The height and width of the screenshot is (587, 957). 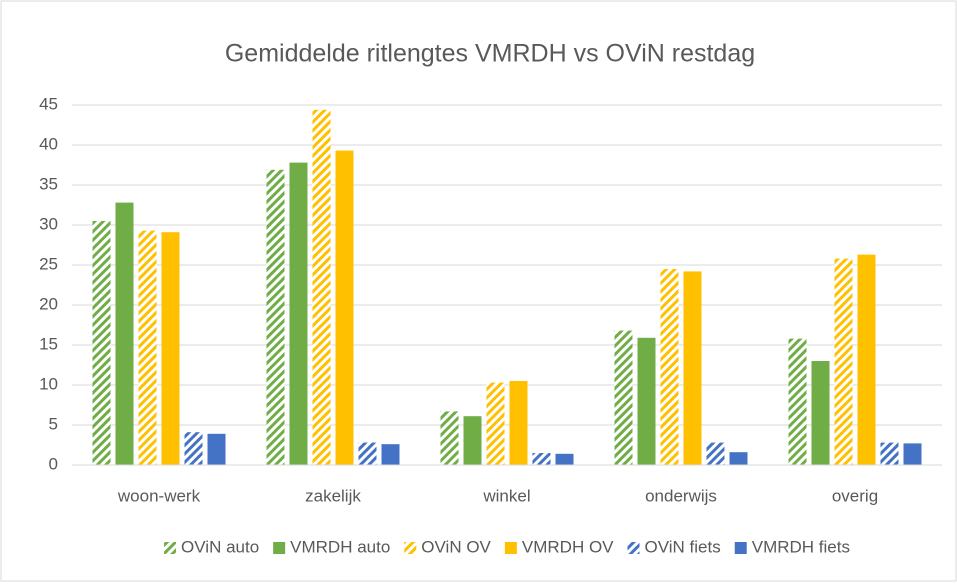 I want to click on y-tick-label: 5, so click(x=53, y=423).